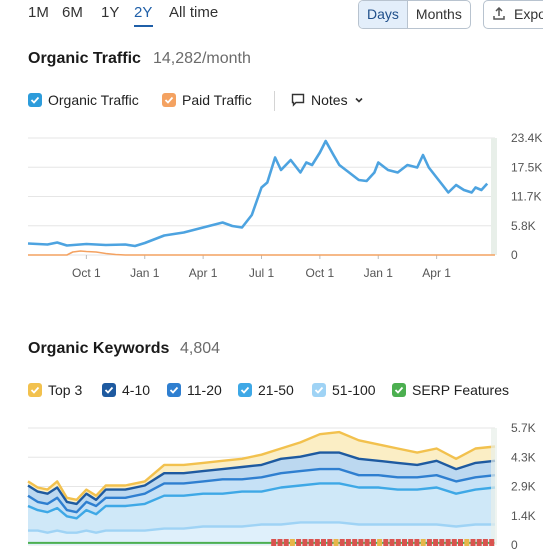 This screenshot has width=543, height=555. What do you see at coordinates (526, 167) in the screenshot?
I see `y-tick-label: 17.5K` at bounding box center [526, 167].